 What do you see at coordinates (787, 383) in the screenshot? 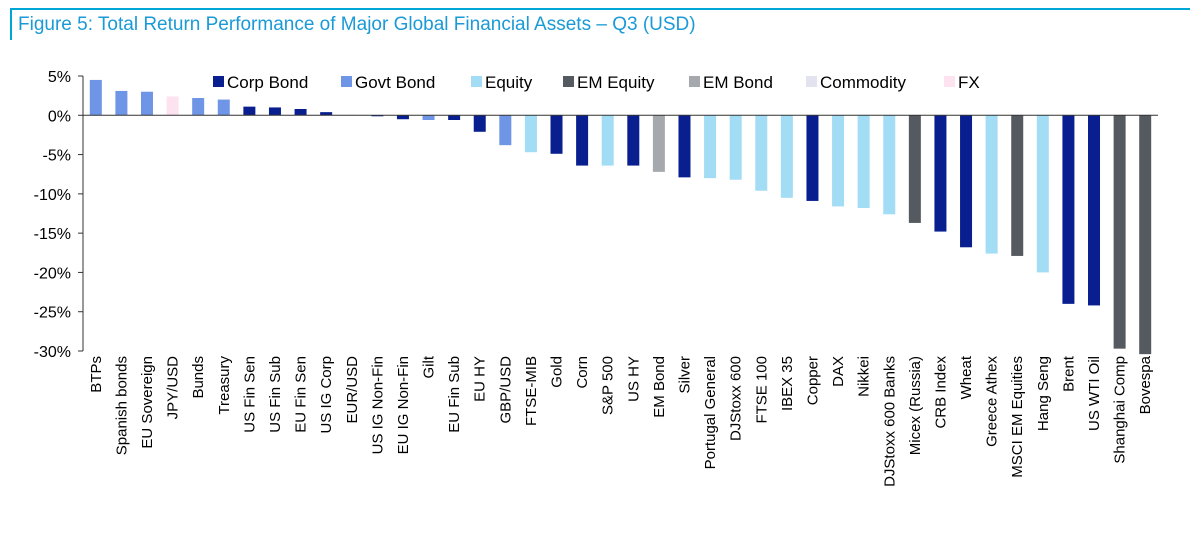
I see `x-tick-label: IBEX 35` at bounding box center [787, 383].